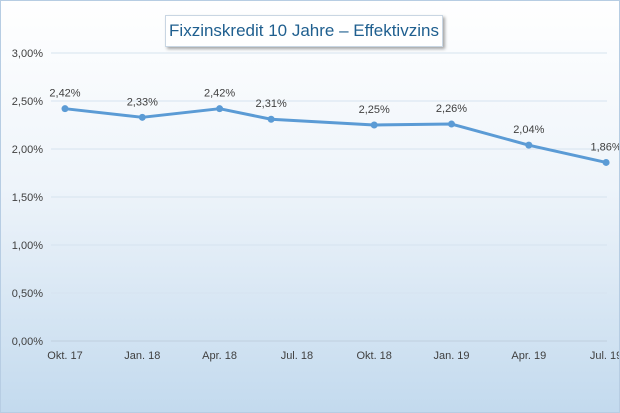 The image size is (620, 413). Describe the element at coordinates (27, 342) in the screenshot. I see `y-tick-label: 0,00%` at that location.